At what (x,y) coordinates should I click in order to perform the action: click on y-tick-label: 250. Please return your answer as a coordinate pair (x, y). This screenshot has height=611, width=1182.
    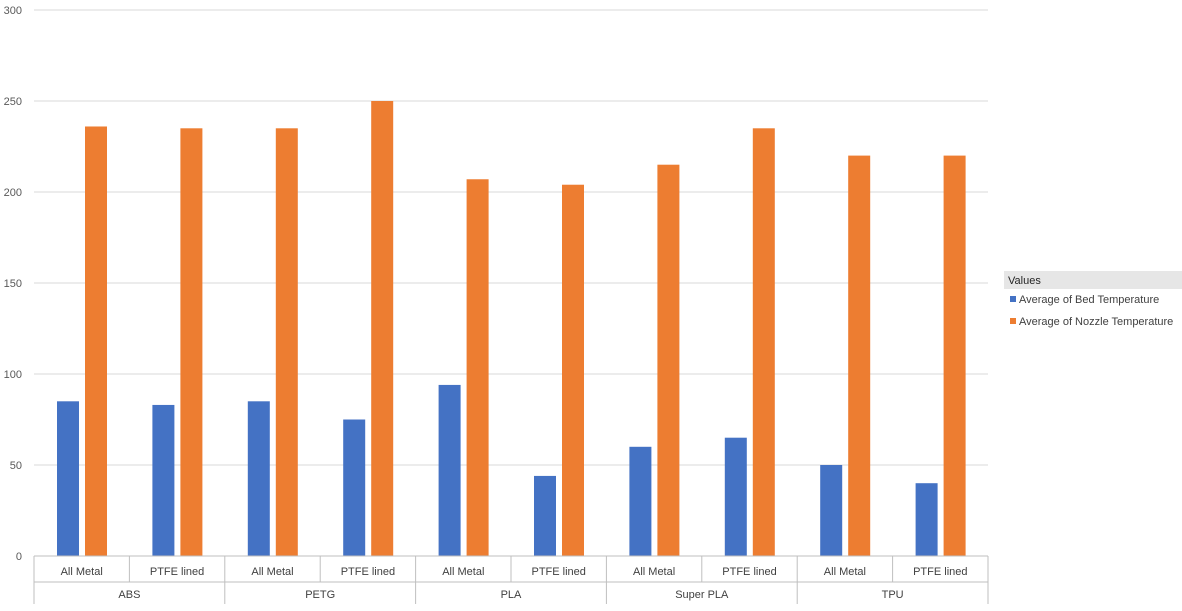
    Looking at the image, I should click on (13, 102).